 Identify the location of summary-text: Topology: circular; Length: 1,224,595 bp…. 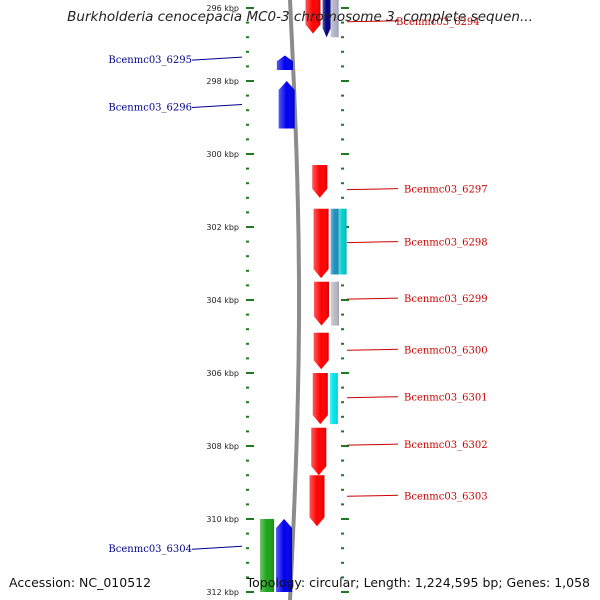
(418, 582).